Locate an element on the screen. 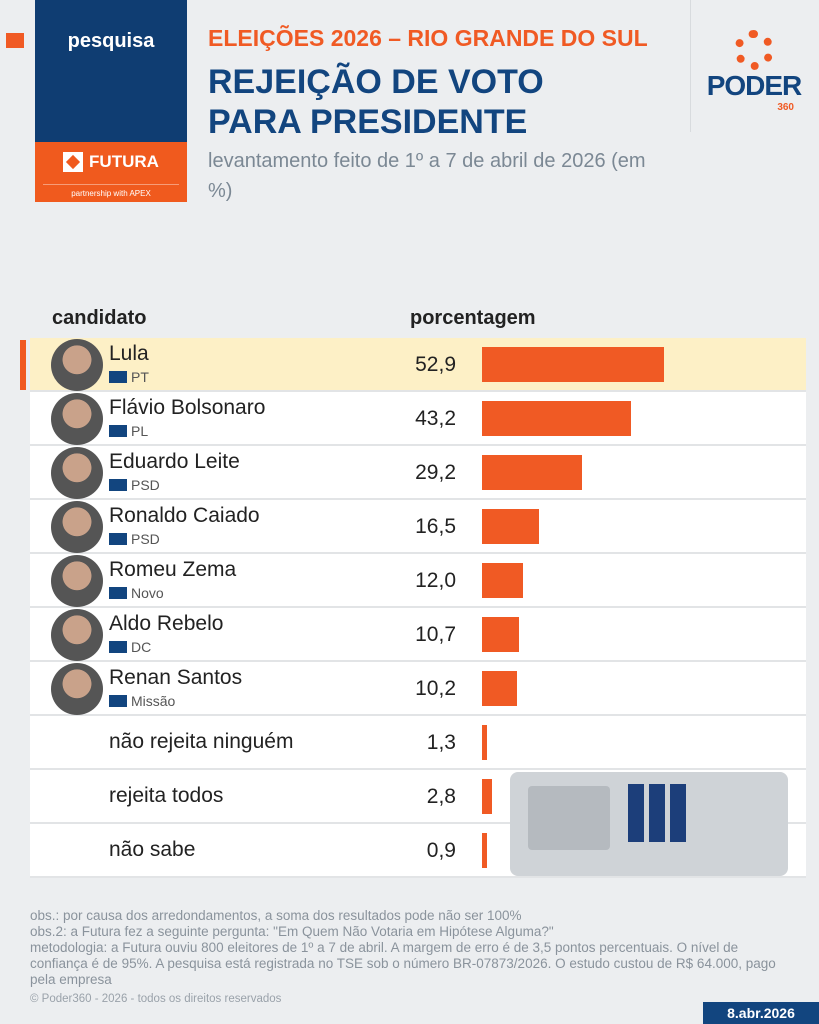 This screenshot has height=1024, width=819. candidate-name: Lula is located at coordinates (129, 353).